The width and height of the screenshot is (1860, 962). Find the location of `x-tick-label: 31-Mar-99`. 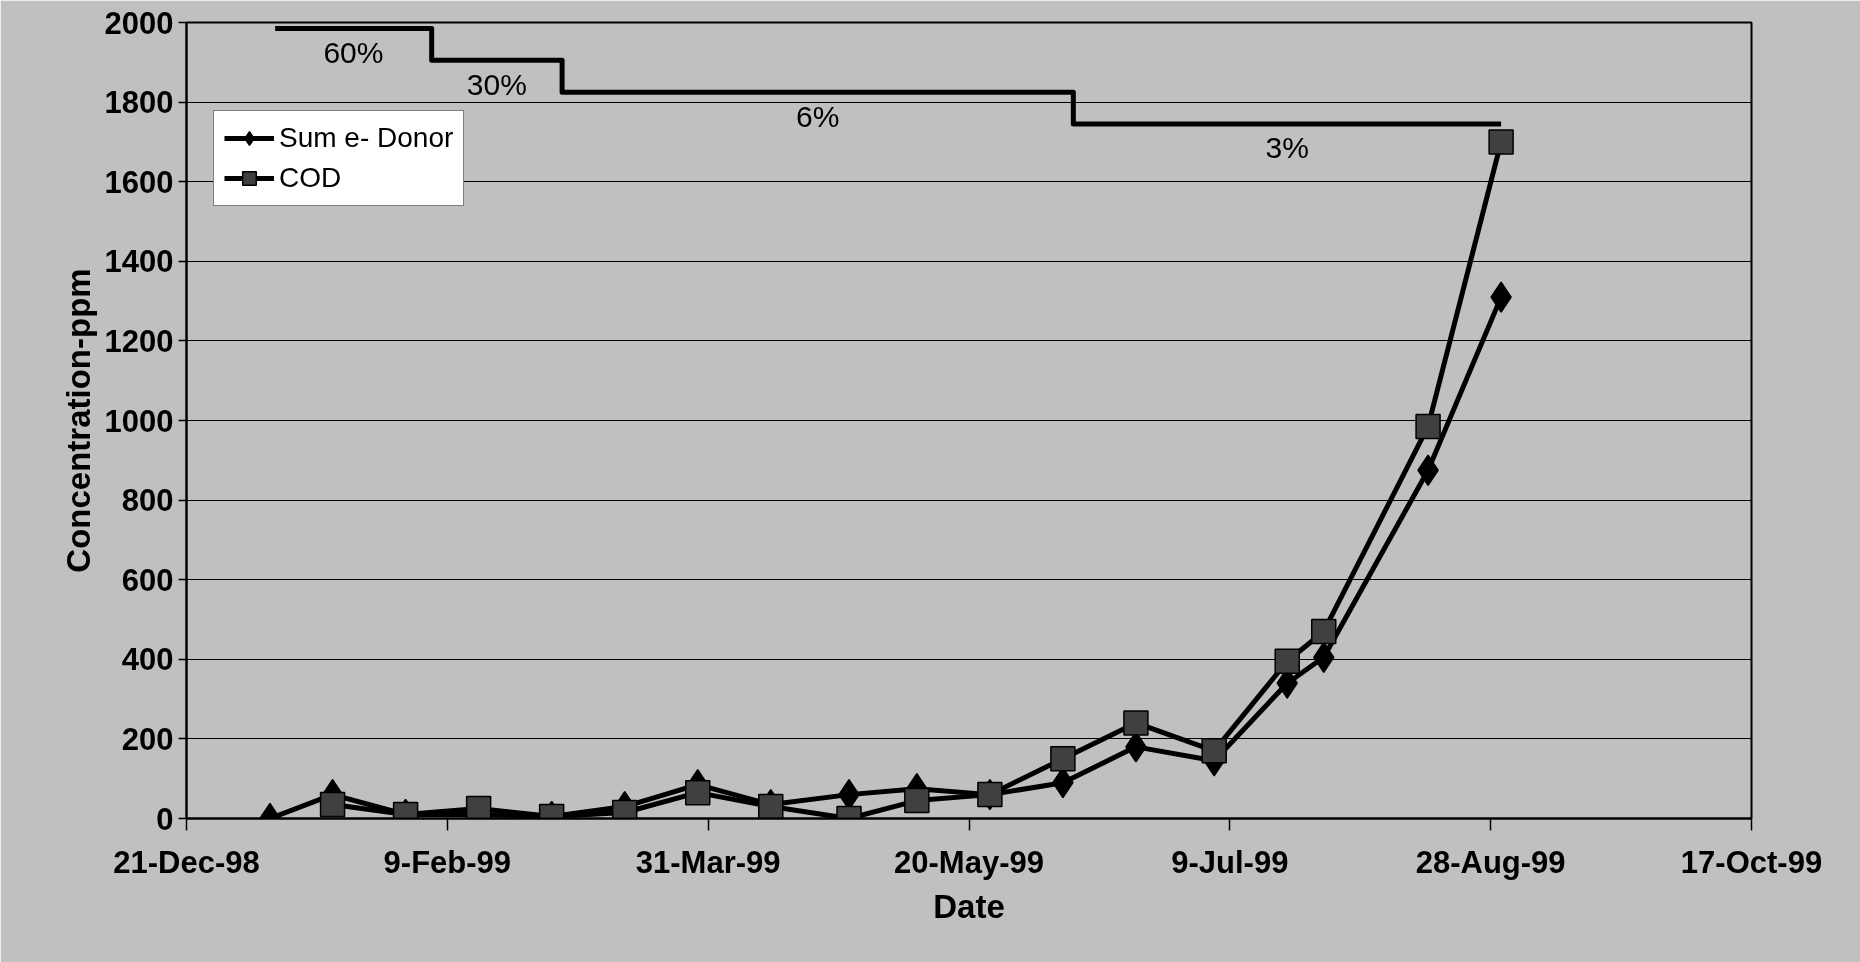

x-tick-label: 31-Mar-99 is located at coordinates (708, 862).